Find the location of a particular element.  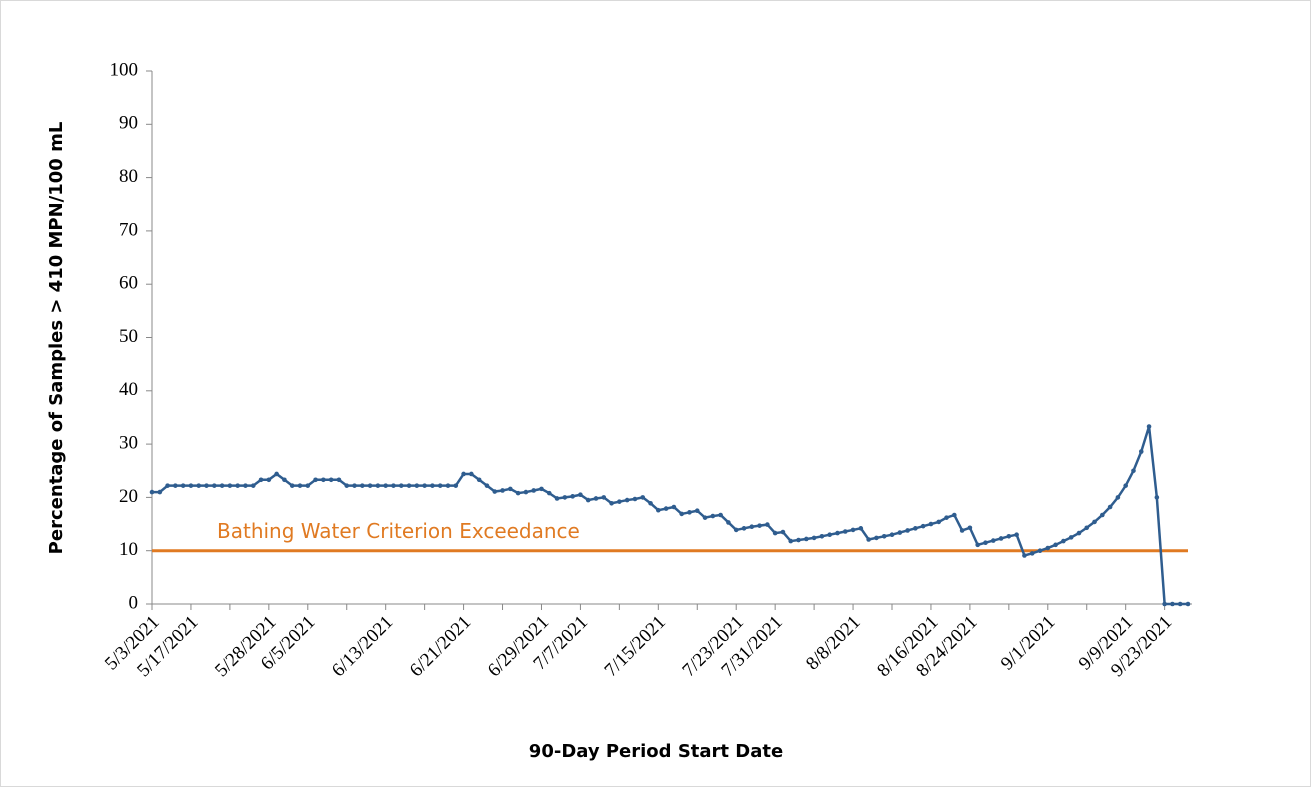

threshold-label: Bathing Water Criterion Exceedance is located at coordinates (398, 531).